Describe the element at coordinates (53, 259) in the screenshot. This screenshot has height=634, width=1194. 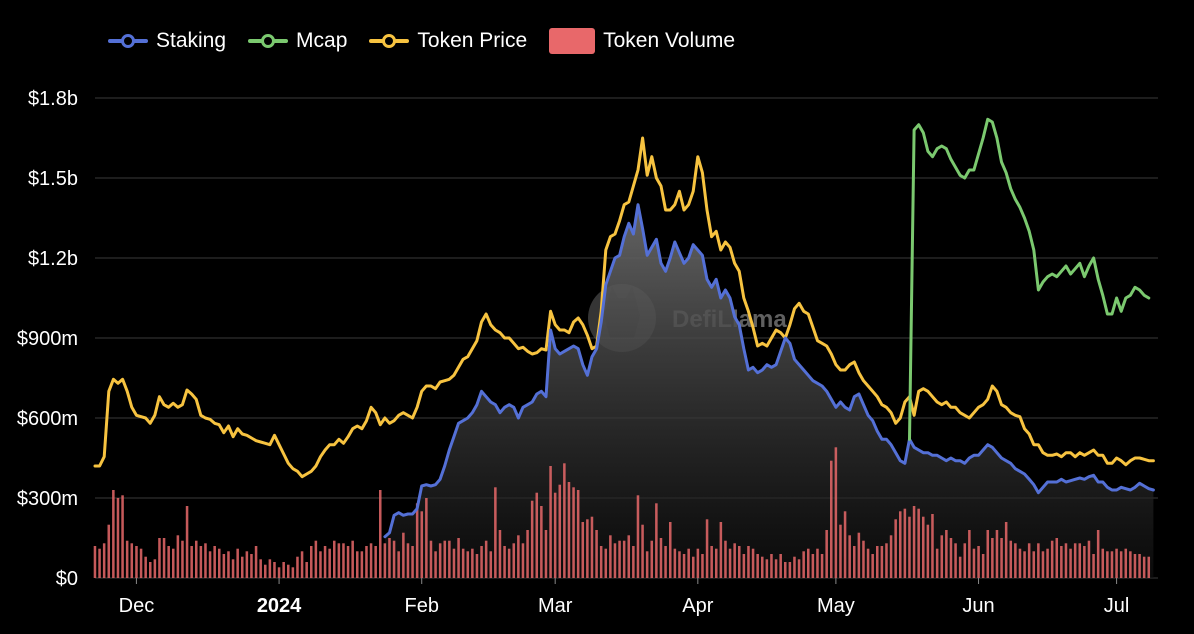
I see `y-tick-label: $1.2b` at that location.